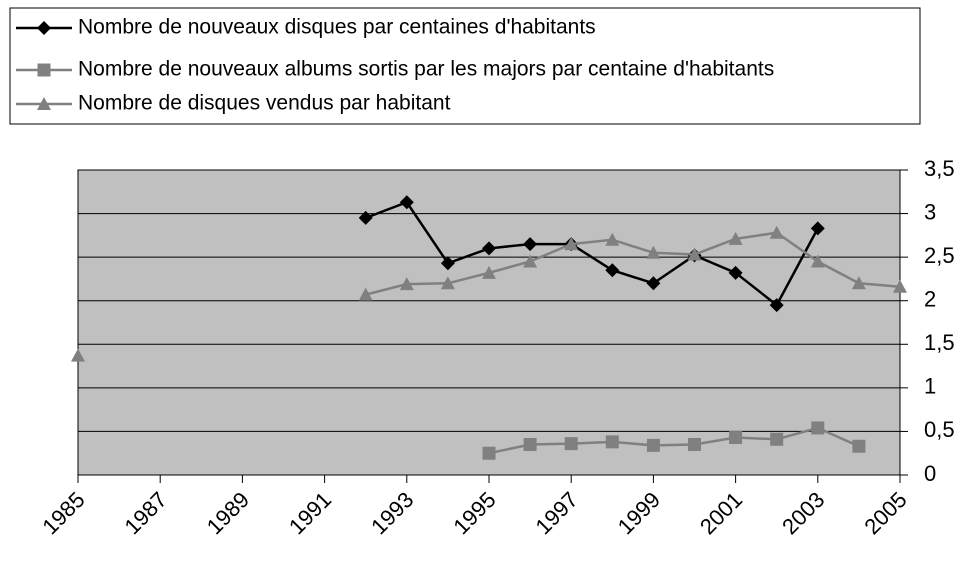 This screenshot has height=567, width=965. Describe the element at coordinates (930, 386) in the screenshot. I see `y-tick-label: 1` at that location.